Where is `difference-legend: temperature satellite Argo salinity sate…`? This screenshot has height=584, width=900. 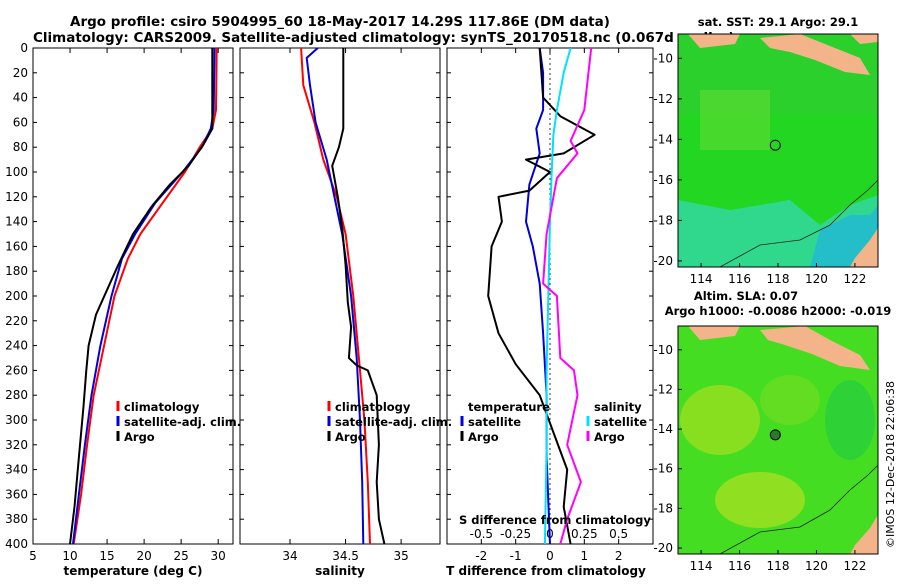 difference-legend: temperature satellite Argo salinity sate… is located at coordinates (553, 422).